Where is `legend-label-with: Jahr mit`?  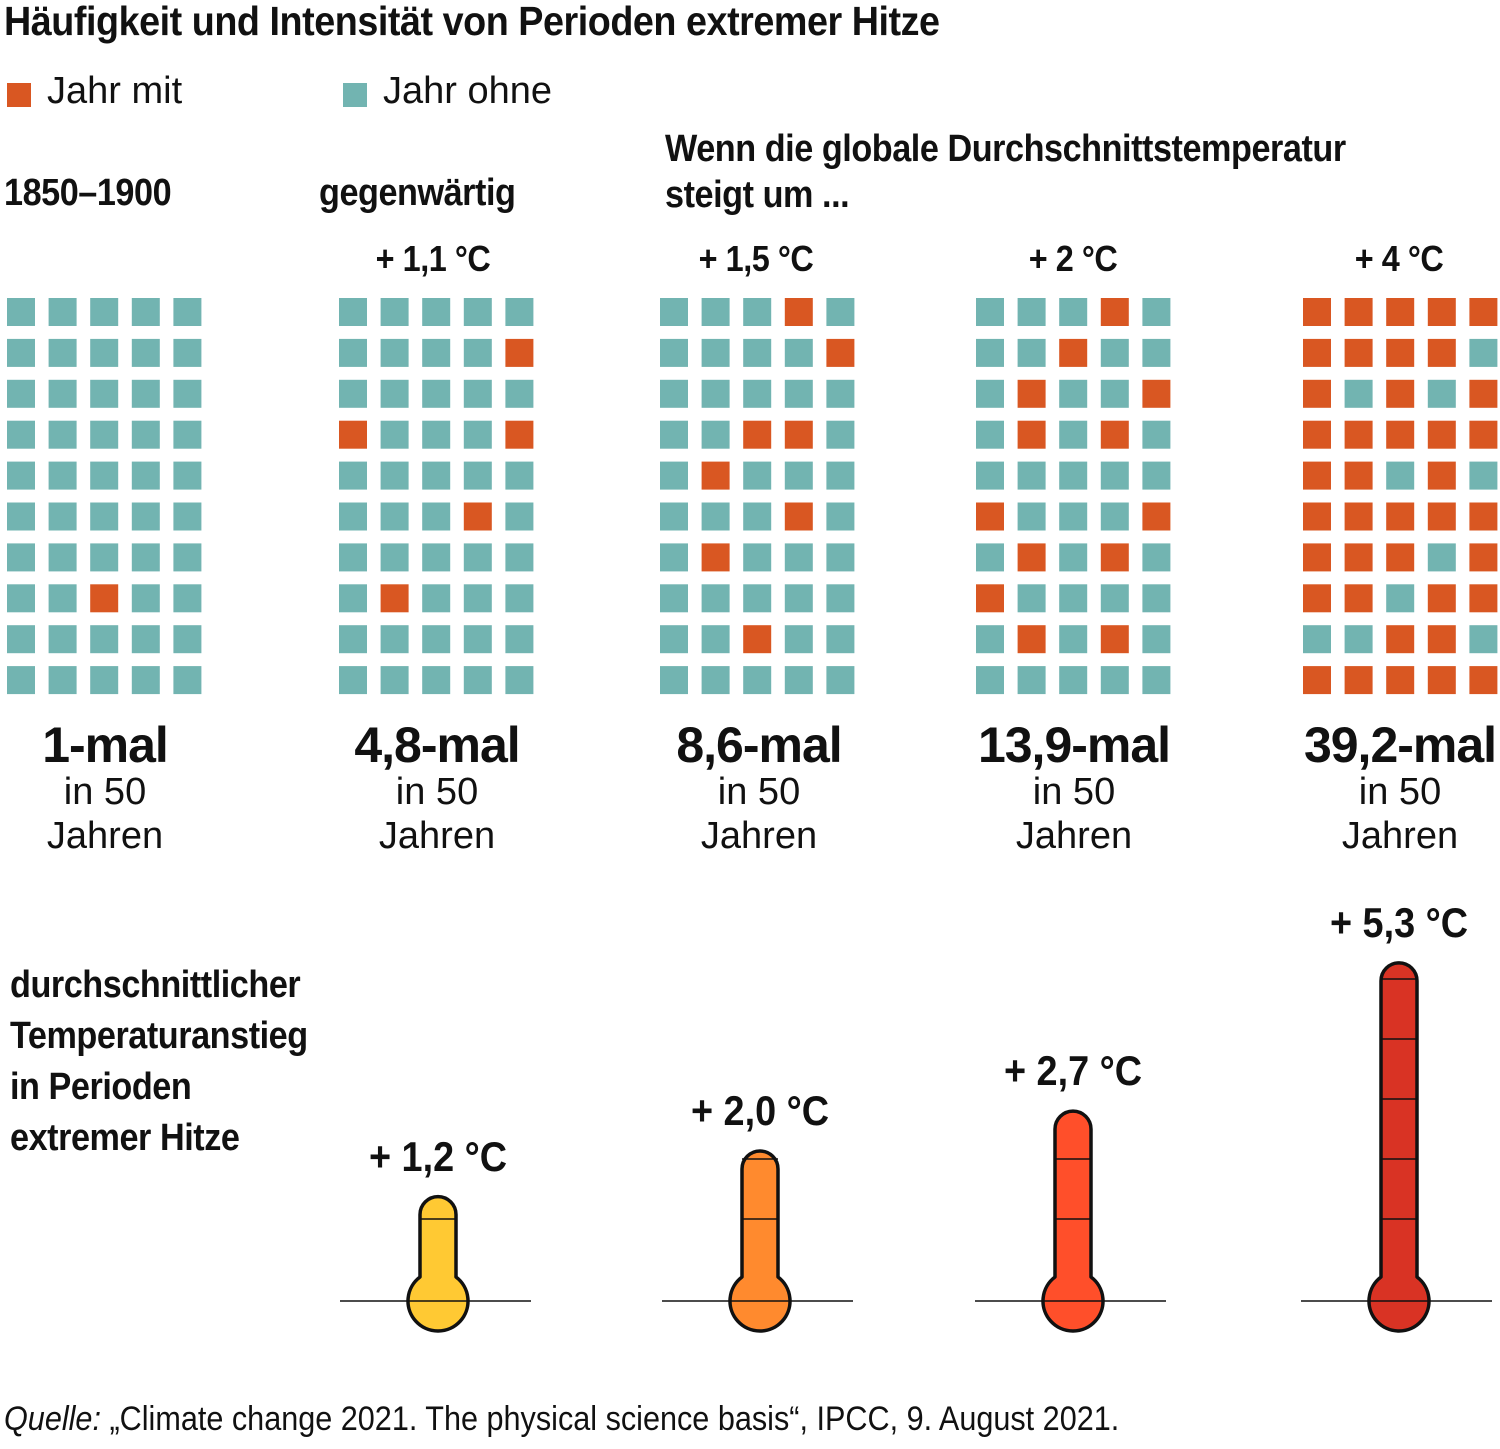
legend-label-with: Jahr mit is located at coordinates (115, 91).